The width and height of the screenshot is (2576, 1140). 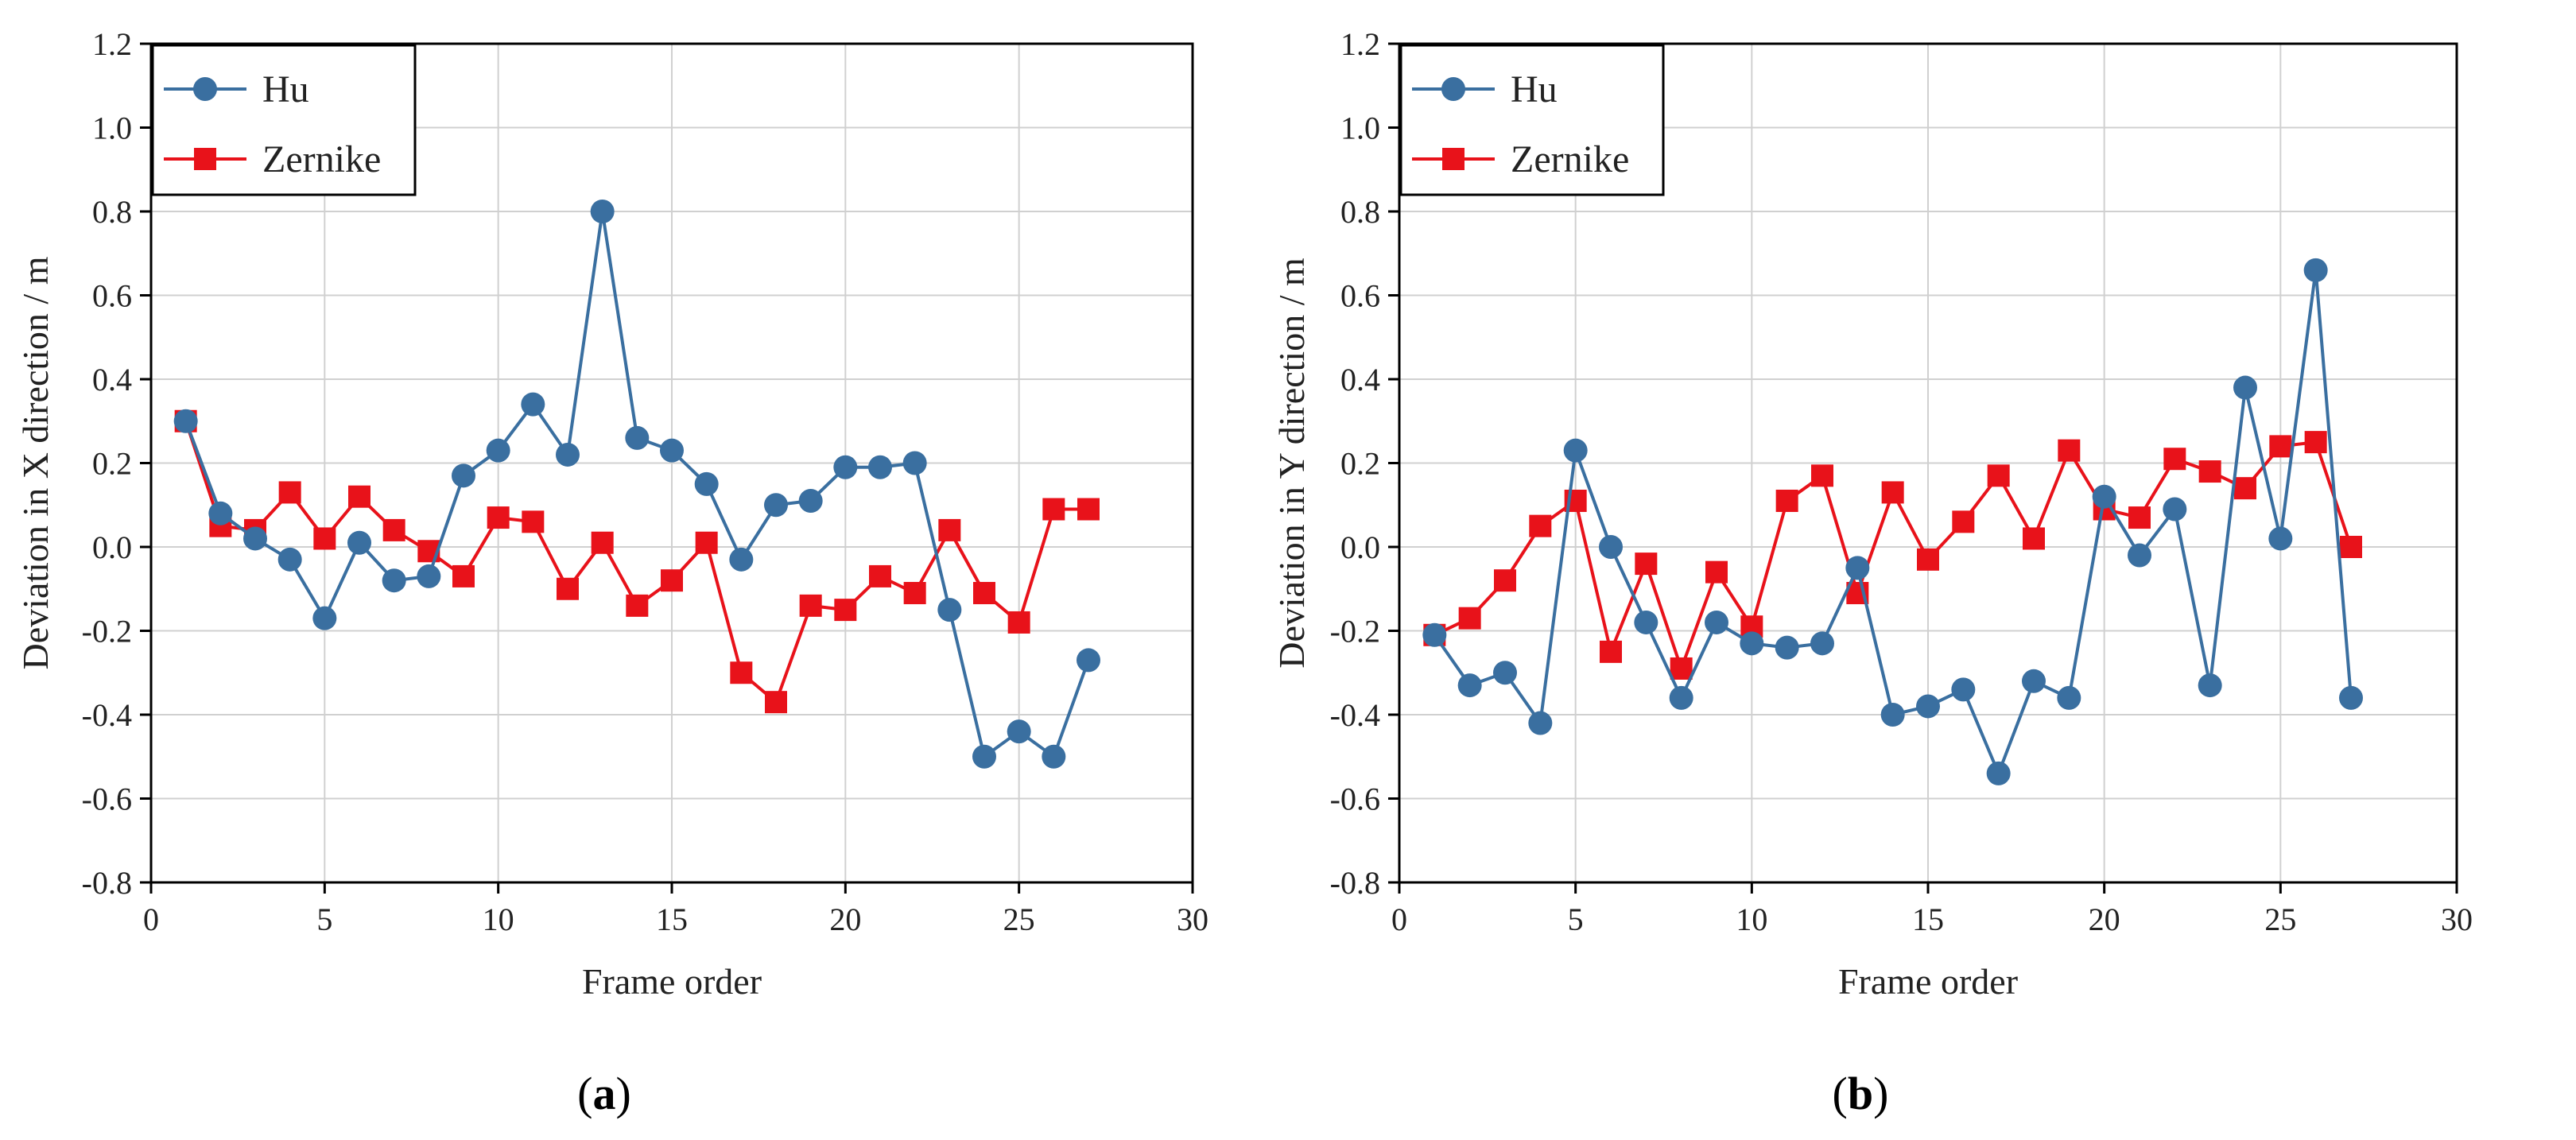 I want to click on y-tick-label: 0.2, so click(x=112, y=464).